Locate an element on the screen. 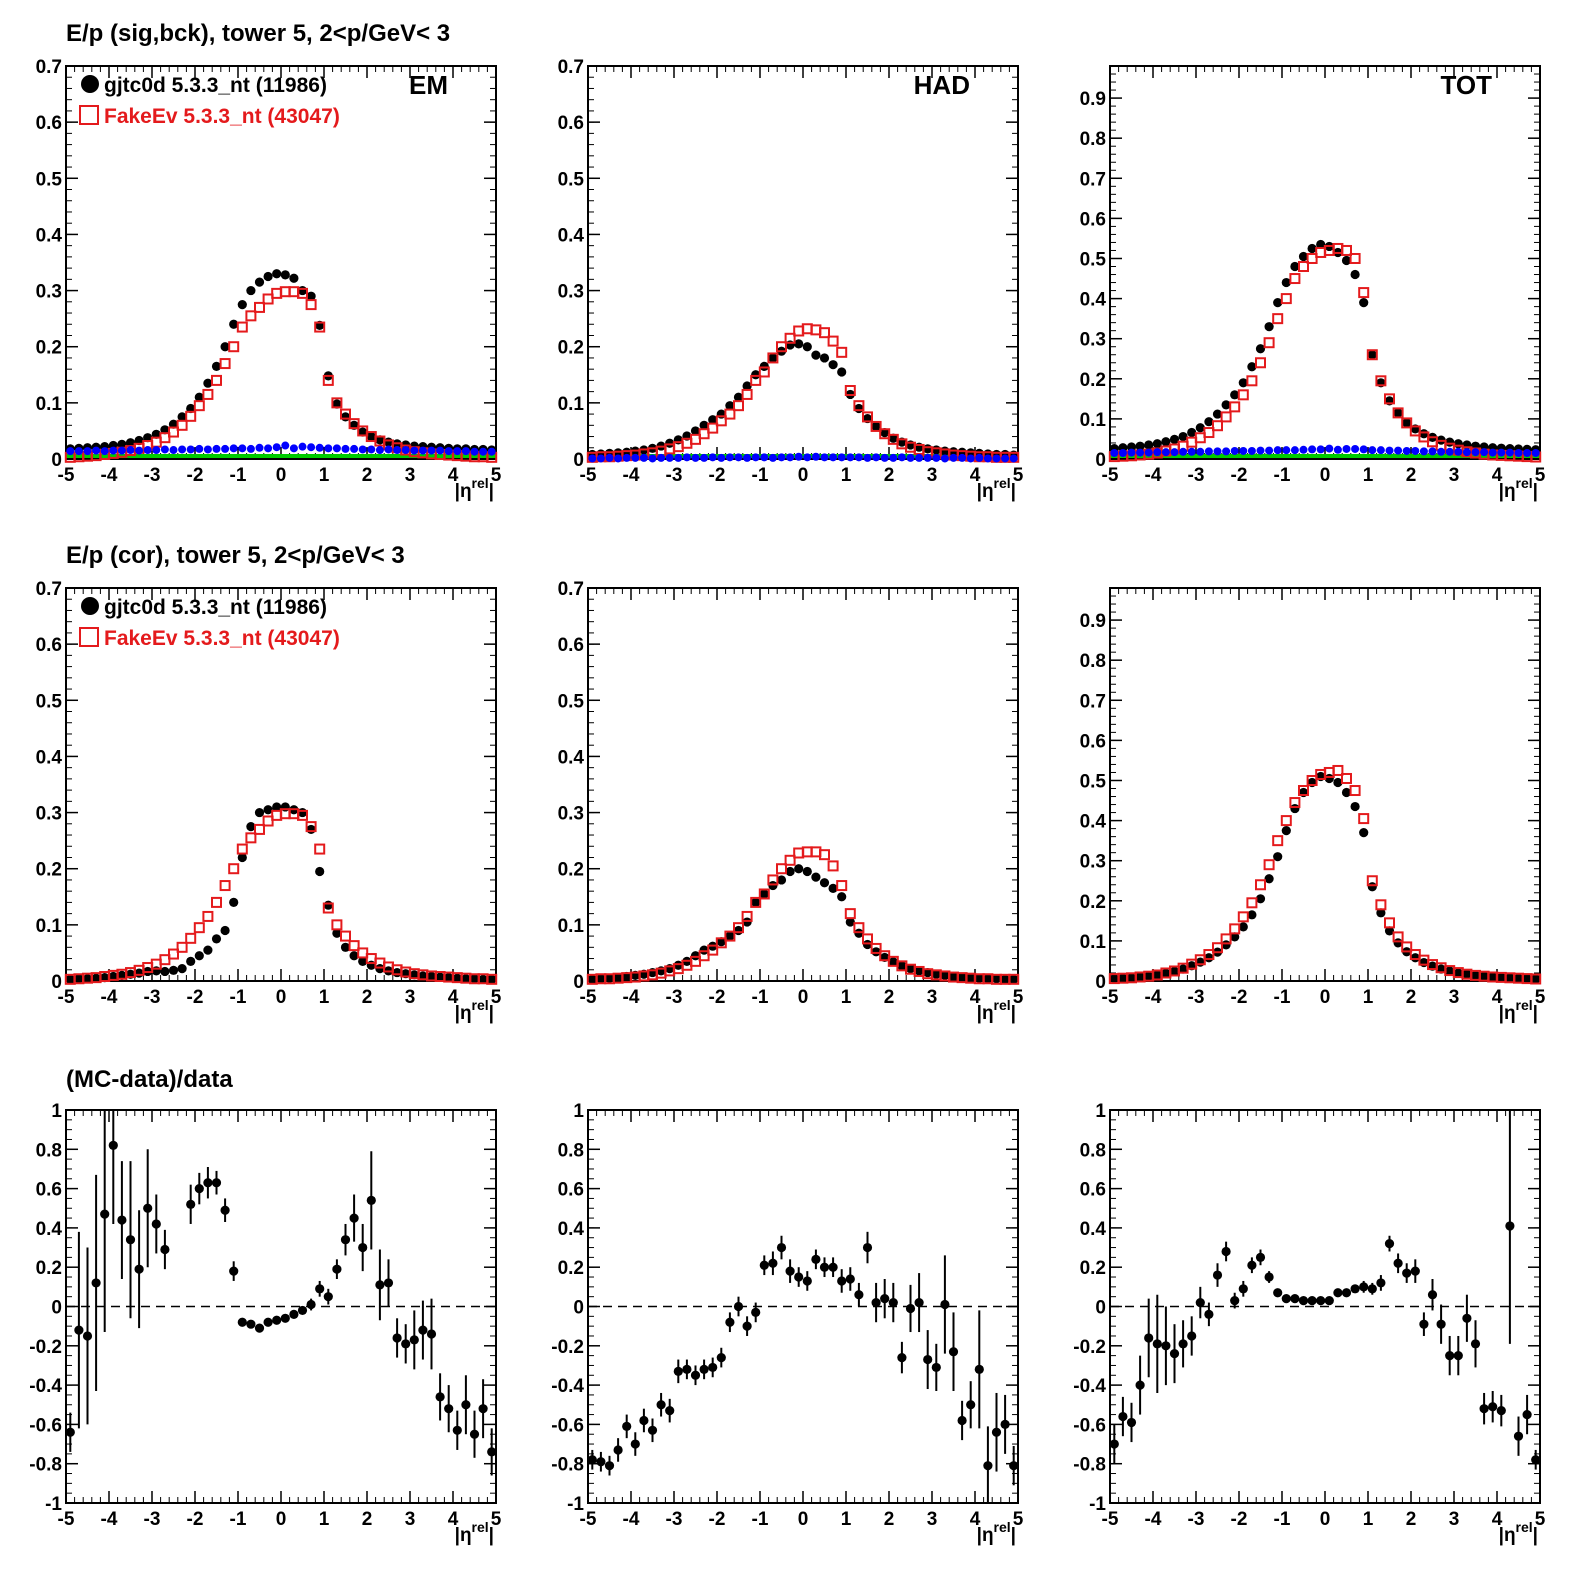 The height and width of the screenshot is (1575, 1575). y-tick-label: -0.2 is located at coordinates (1089, 1347).